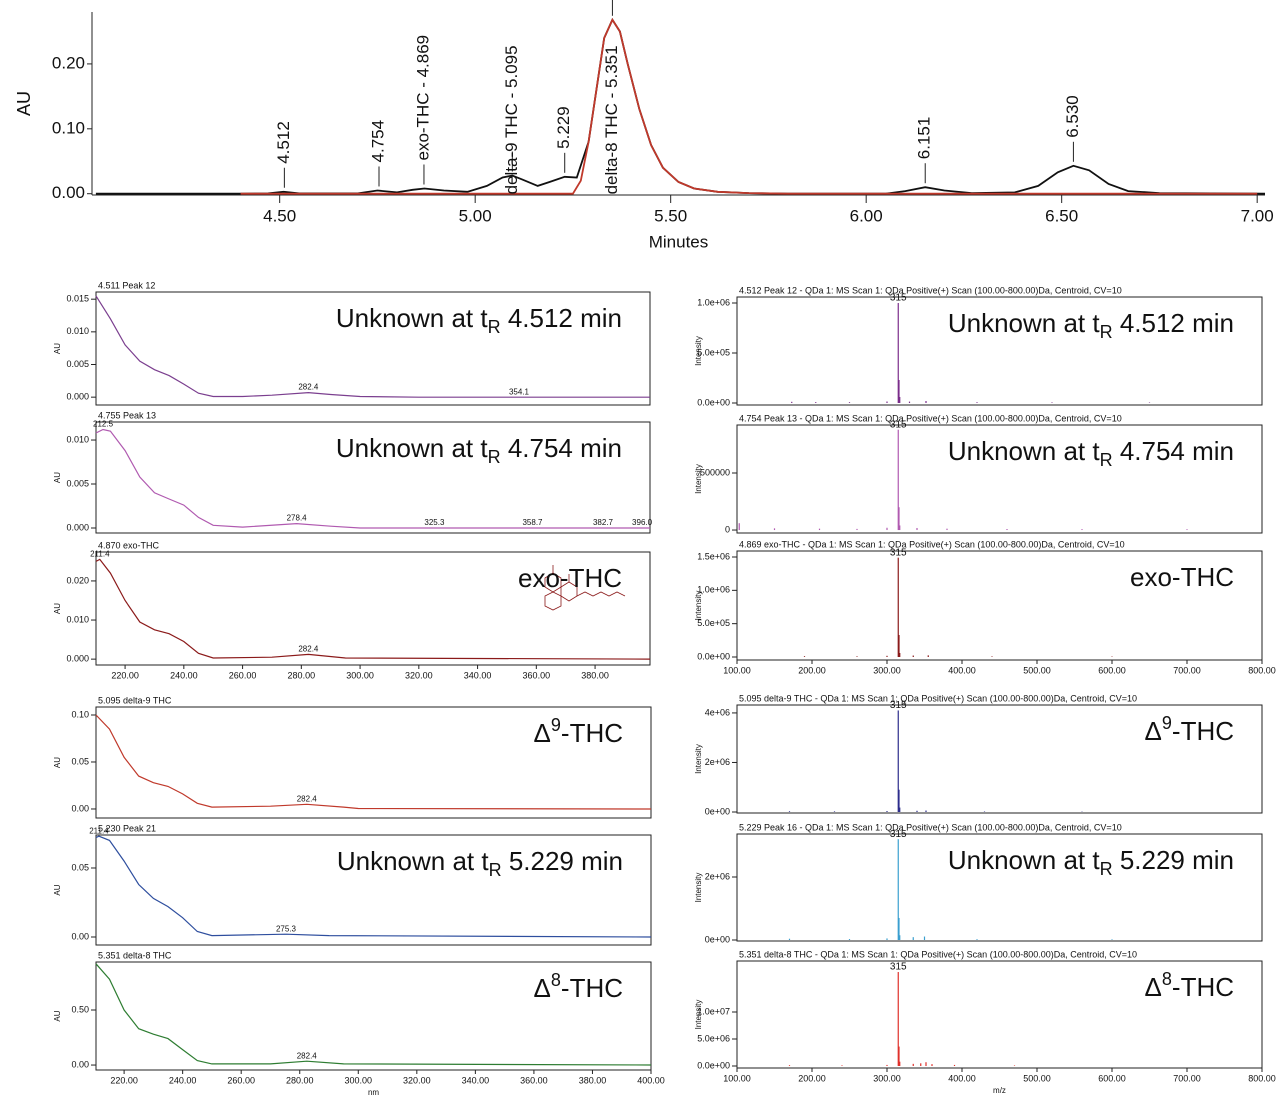 Image resolution: width=1283 pixels, height=1097 pixels. What do you see at coordinates (570, 578) in the screenshot?
I see `label-text: exo-THC` at bounding box center [570, 578].